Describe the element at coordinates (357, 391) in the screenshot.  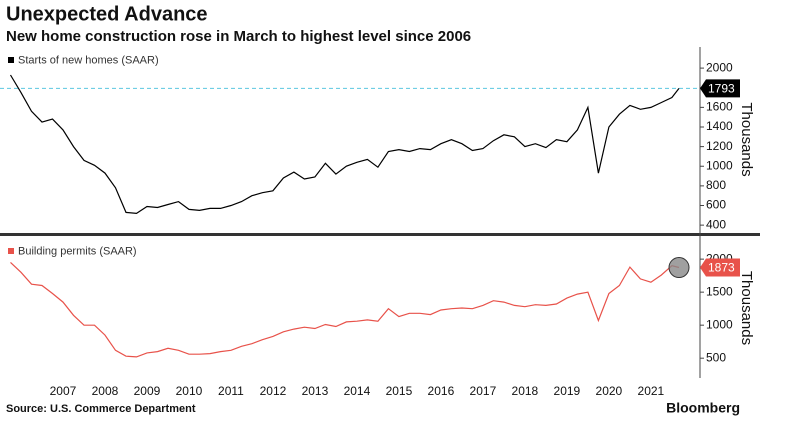
I see `x-tick-label: 2014` at that location.